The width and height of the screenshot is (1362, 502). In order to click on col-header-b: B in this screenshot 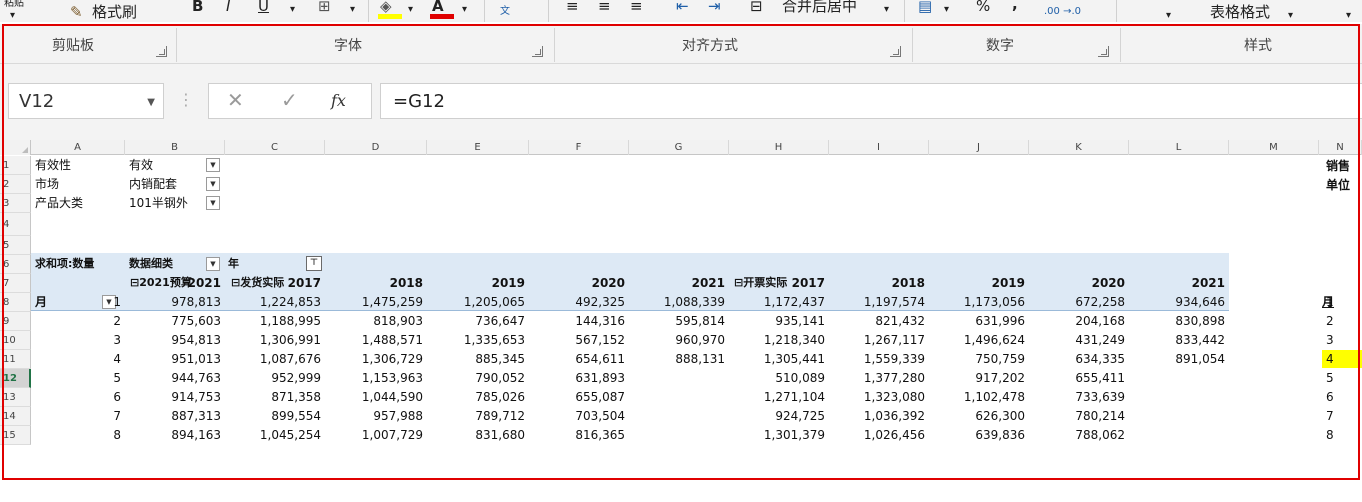, I will do `click(175, 147)`.